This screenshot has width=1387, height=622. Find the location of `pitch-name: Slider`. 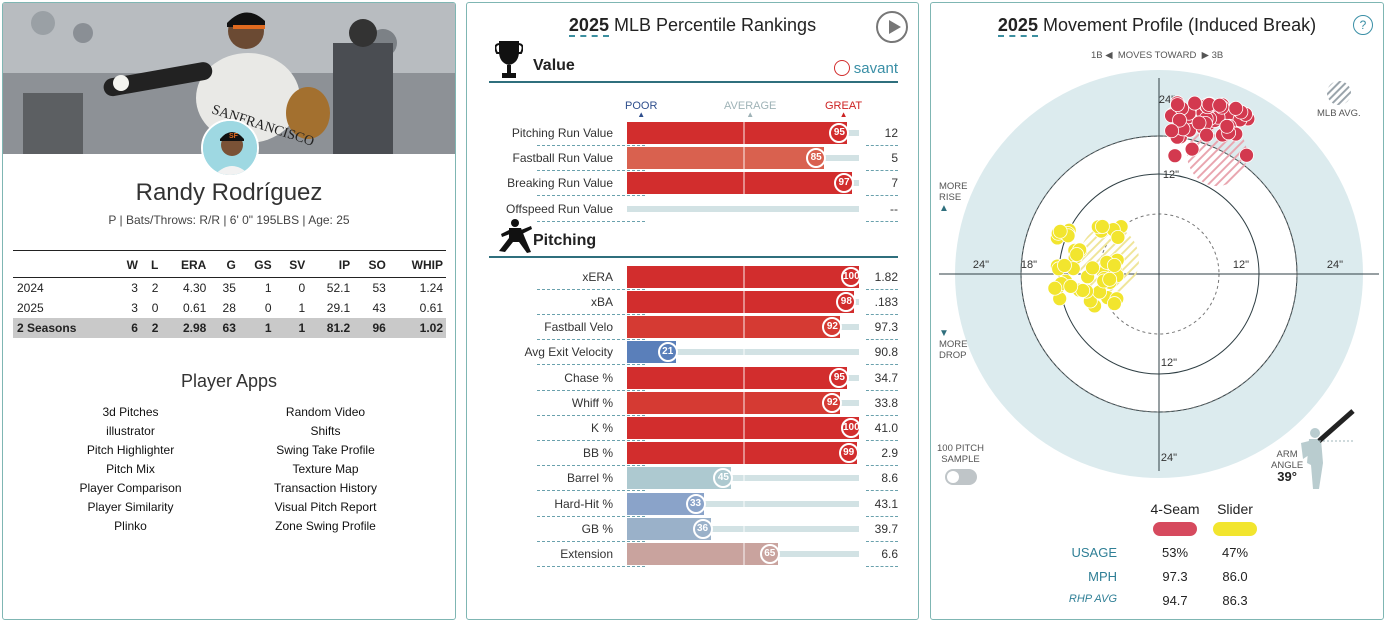

pitch-name: Slider is located at coordinates (1235, 509).